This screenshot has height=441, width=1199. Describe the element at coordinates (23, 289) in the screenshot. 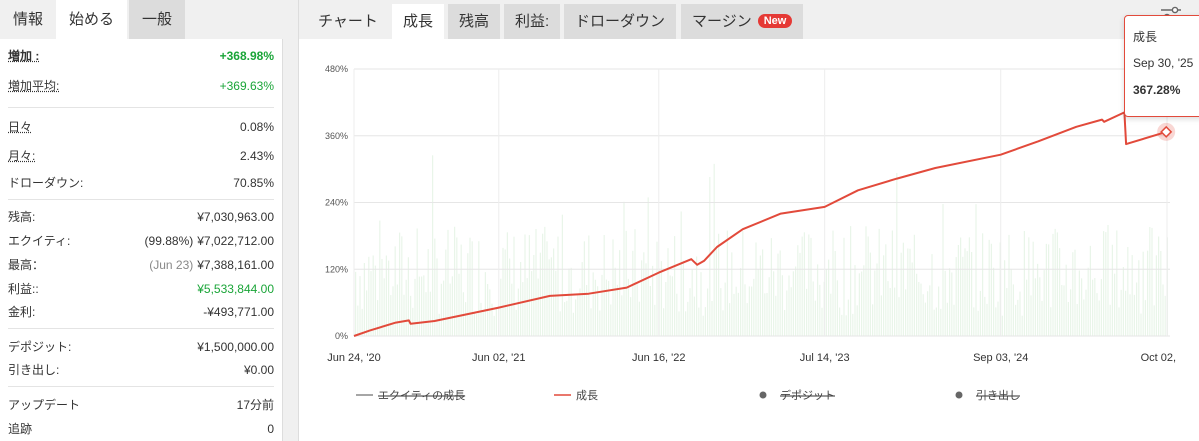

I see `stat-label: 利益::` at that location.